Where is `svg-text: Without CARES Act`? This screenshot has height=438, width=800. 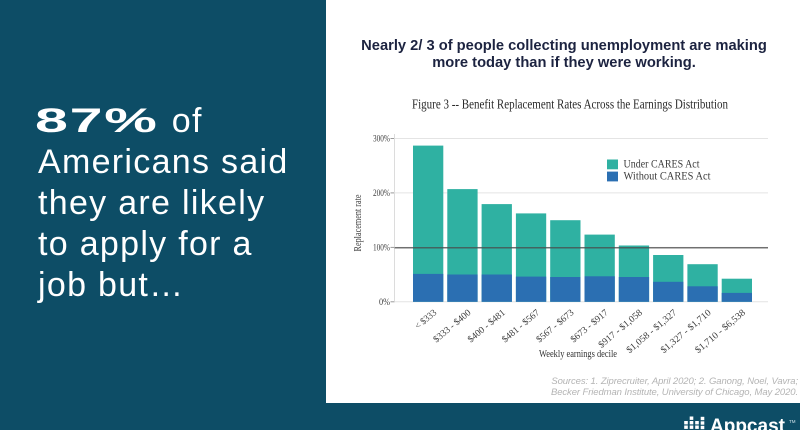
svg-text: Without CARES Act is located at coordinates (668, 177).